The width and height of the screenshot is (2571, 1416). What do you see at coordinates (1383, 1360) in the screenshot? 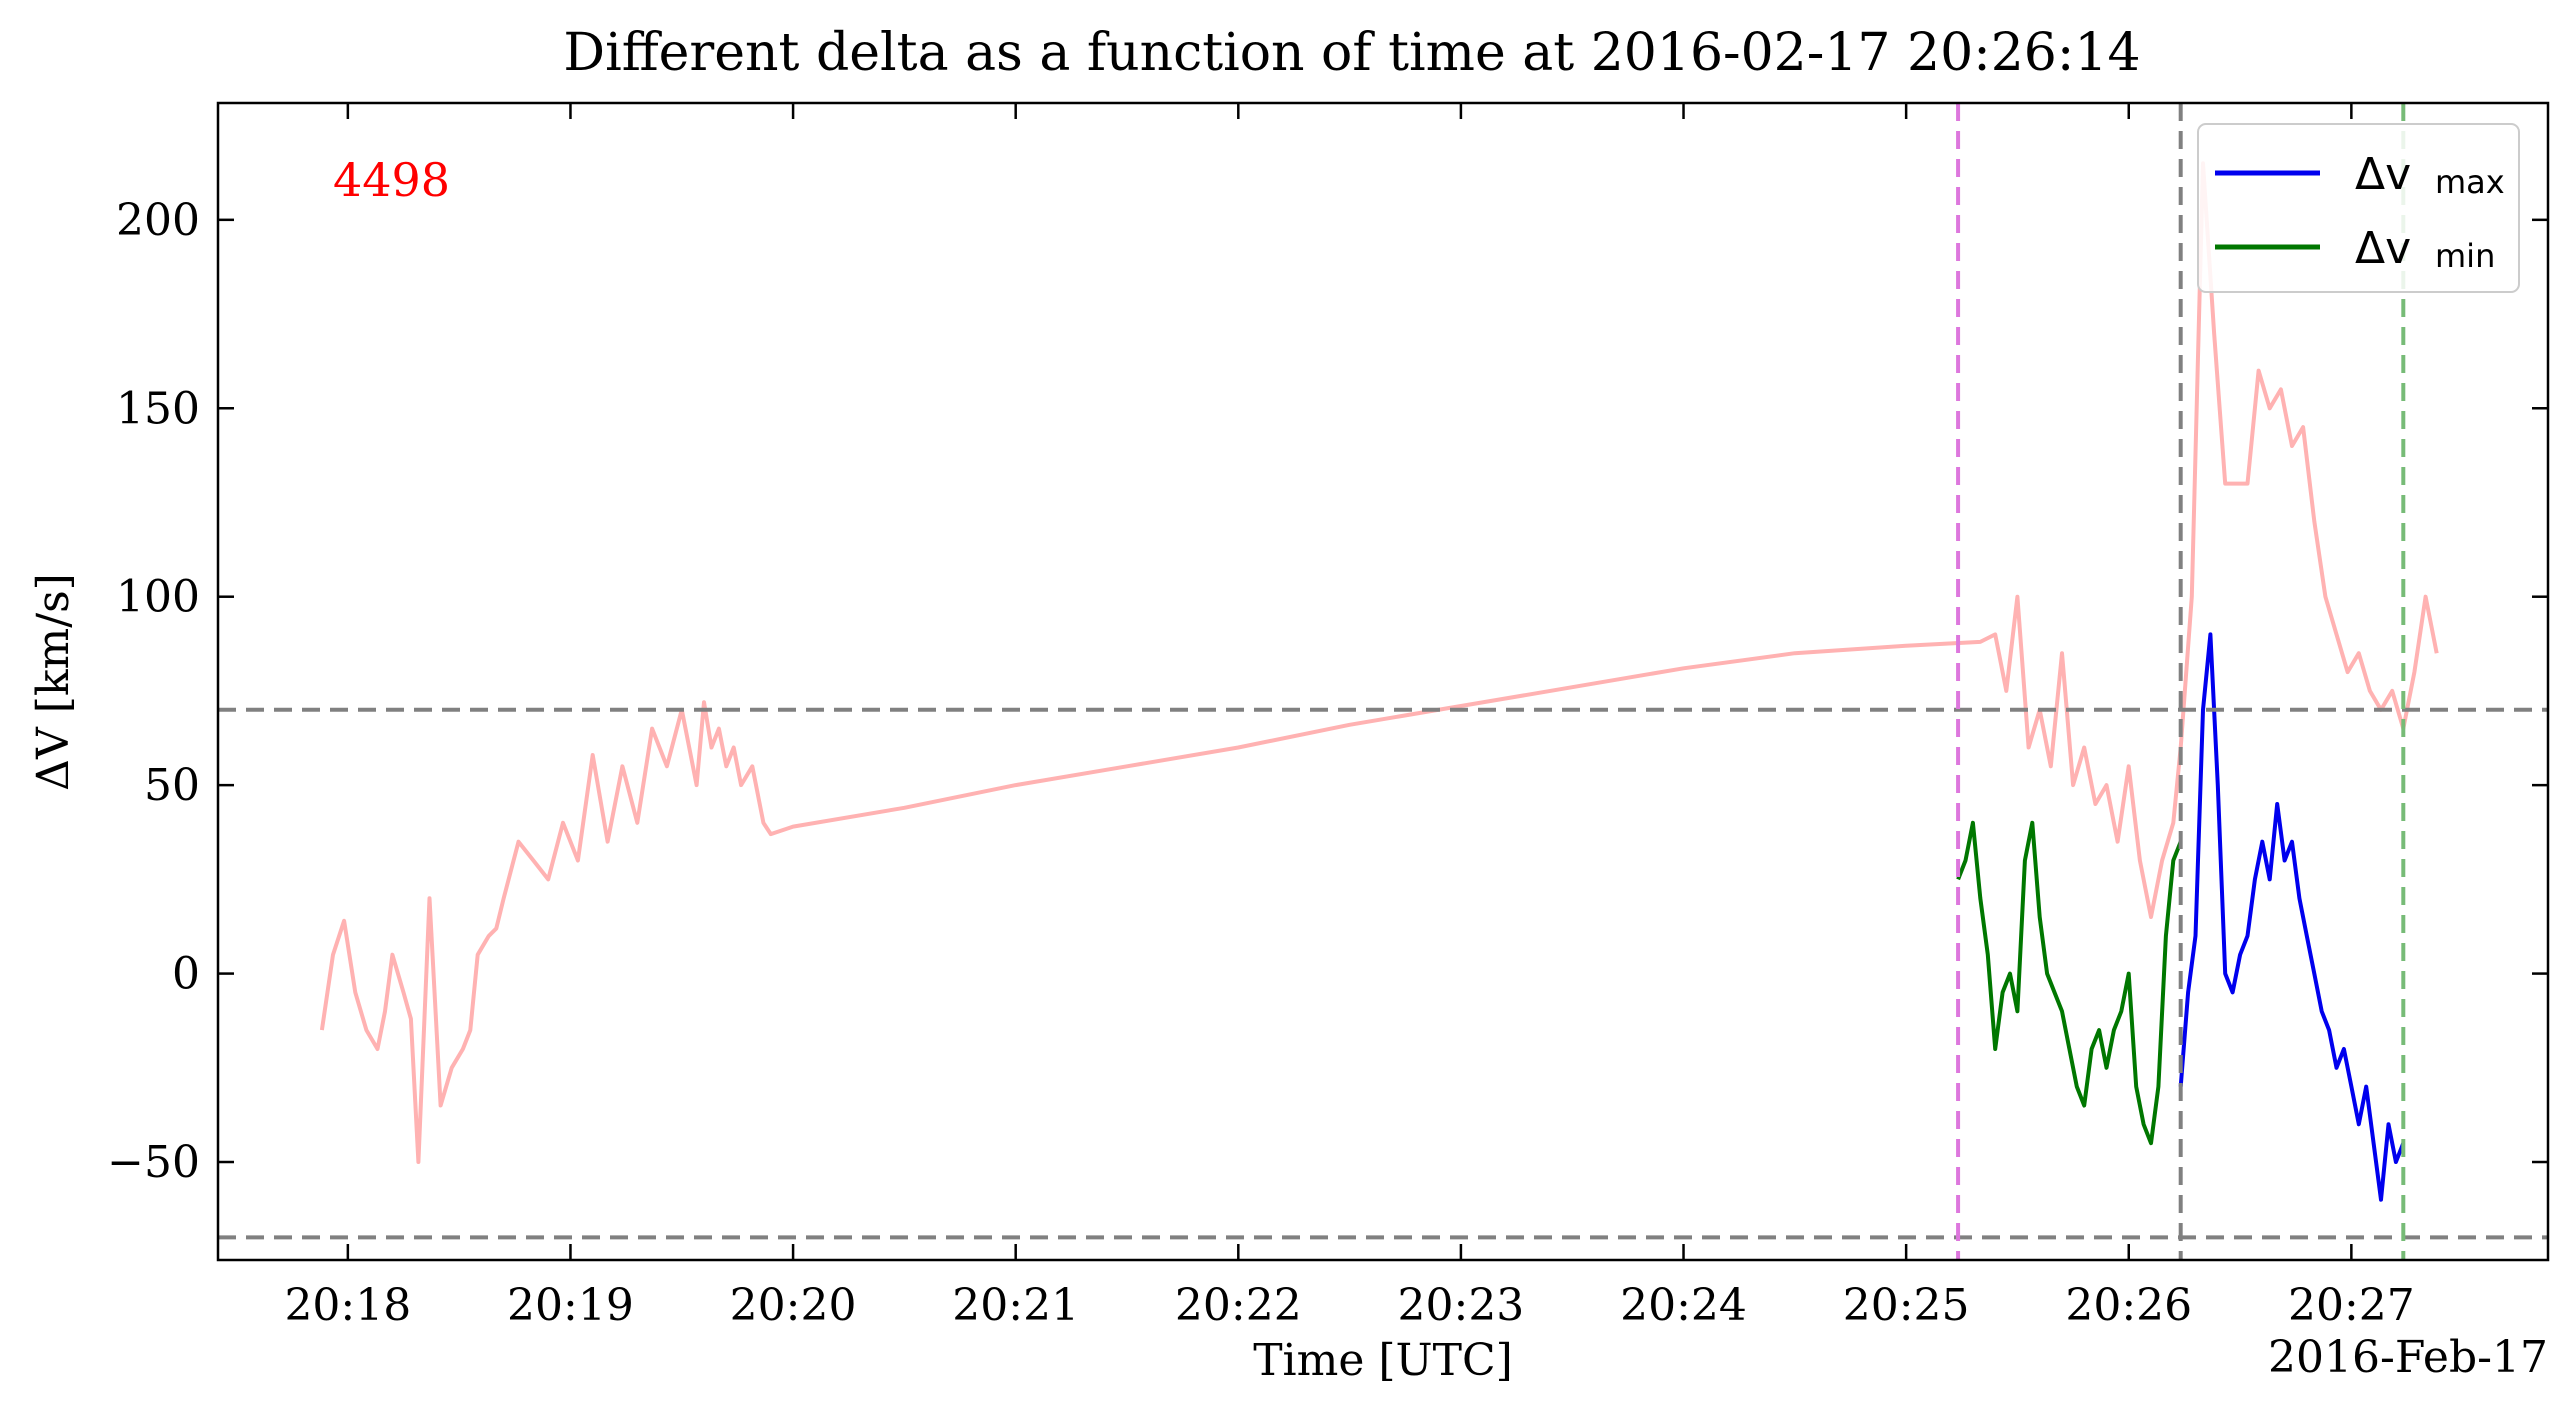
I see `x-axis-label: Time [UTC]` at bounding box center [1383, 1360].